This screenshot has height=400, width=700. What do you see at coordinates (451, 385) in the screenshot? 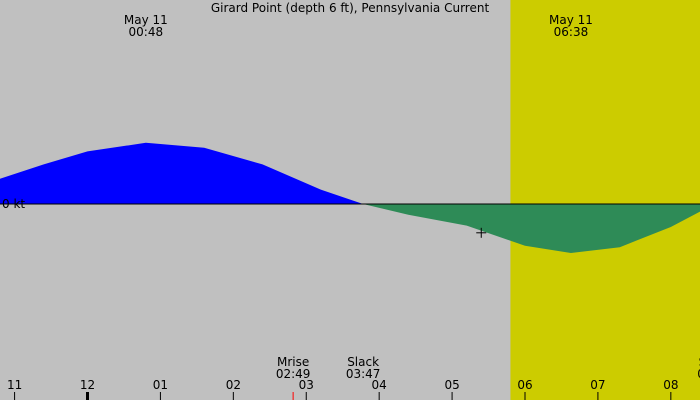
I see `hour-tick-label: 05` at bounding box center [451, 385].